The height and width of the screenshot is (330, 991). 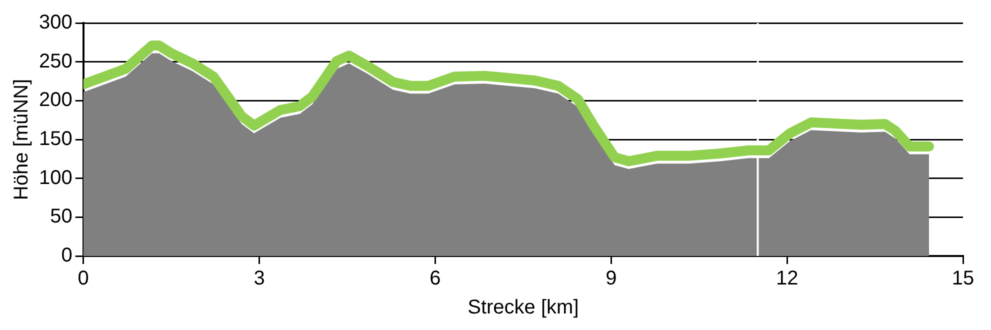 I want to click on y-tick-label: 150, so click(x=55, y=139).